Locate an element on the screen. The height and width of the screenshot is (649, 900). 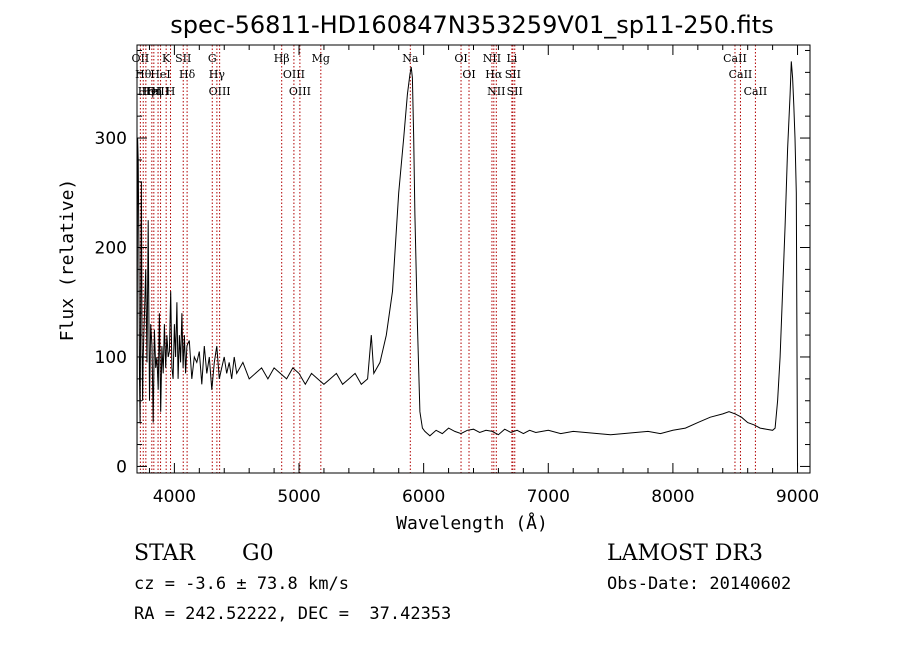
line-marker-label: Na is located at coordinates (410, 58).